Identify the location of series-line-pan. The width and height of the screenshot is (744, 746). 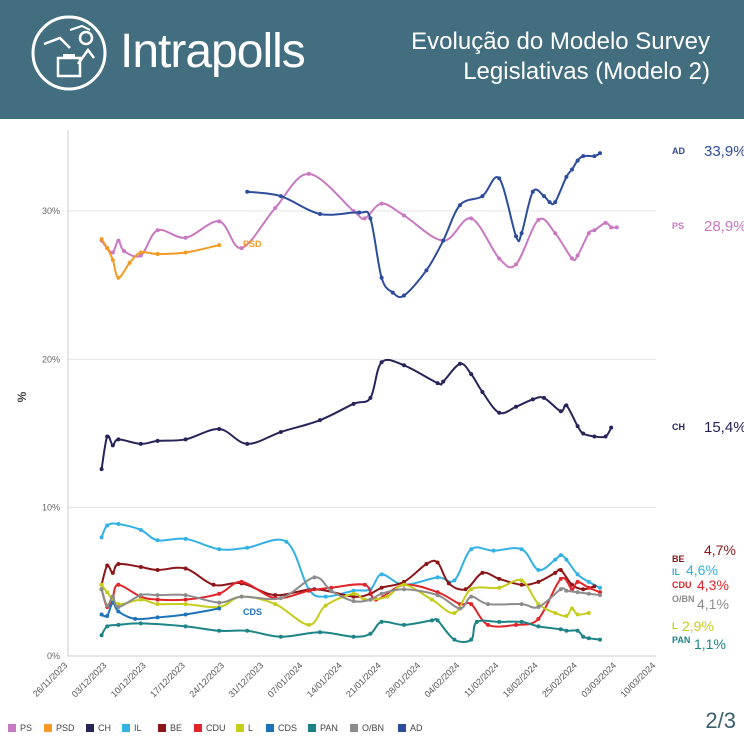
(350, 630).